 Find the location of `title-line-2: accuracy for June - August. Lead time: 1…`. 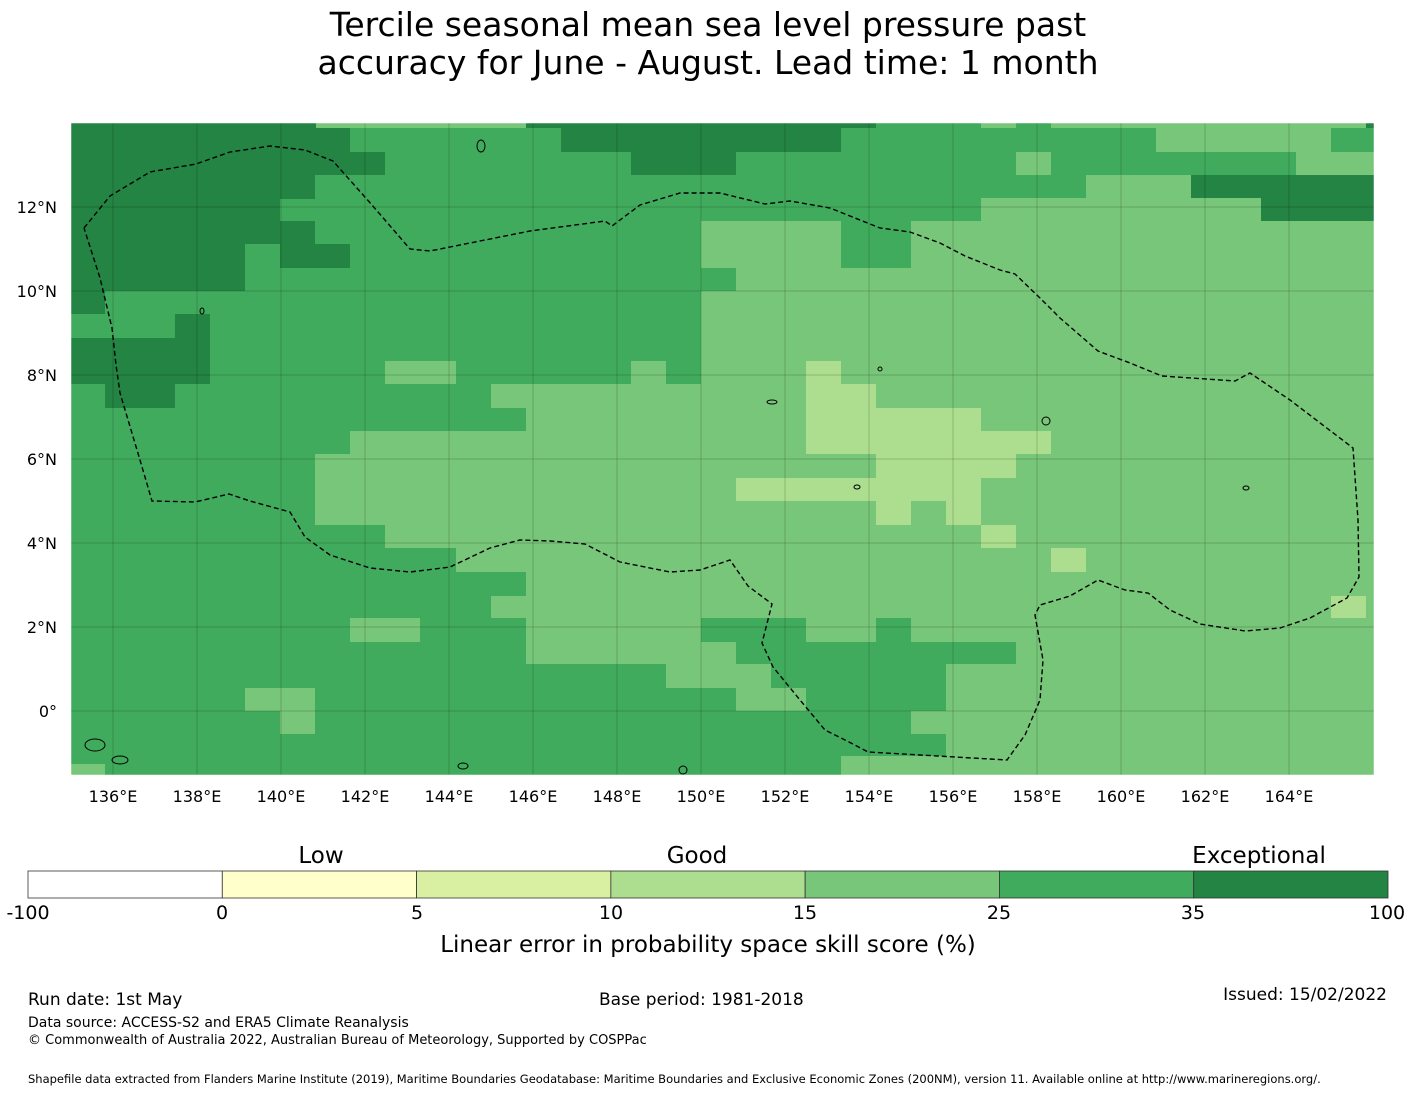

title-line-2: accuracy for June - August. Lead time: 1… is located at coordinates (708, 62).